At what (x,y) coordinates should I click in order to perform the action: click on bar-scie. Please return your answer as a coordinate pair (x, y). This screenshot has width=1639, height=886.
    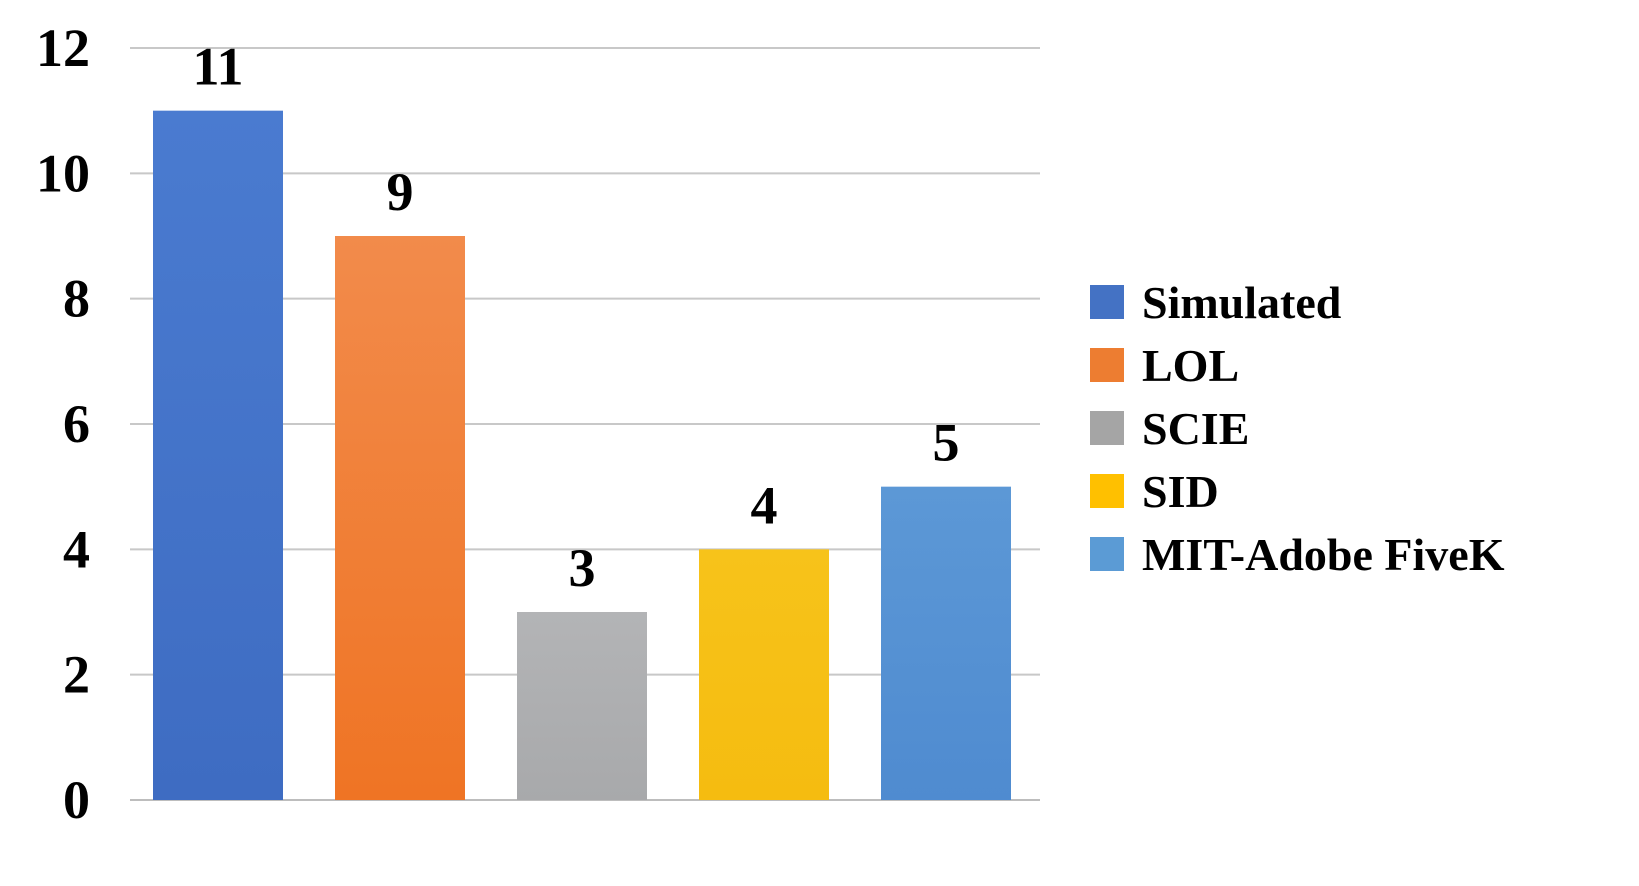
    Looking at the image, I should click on (582, 706).